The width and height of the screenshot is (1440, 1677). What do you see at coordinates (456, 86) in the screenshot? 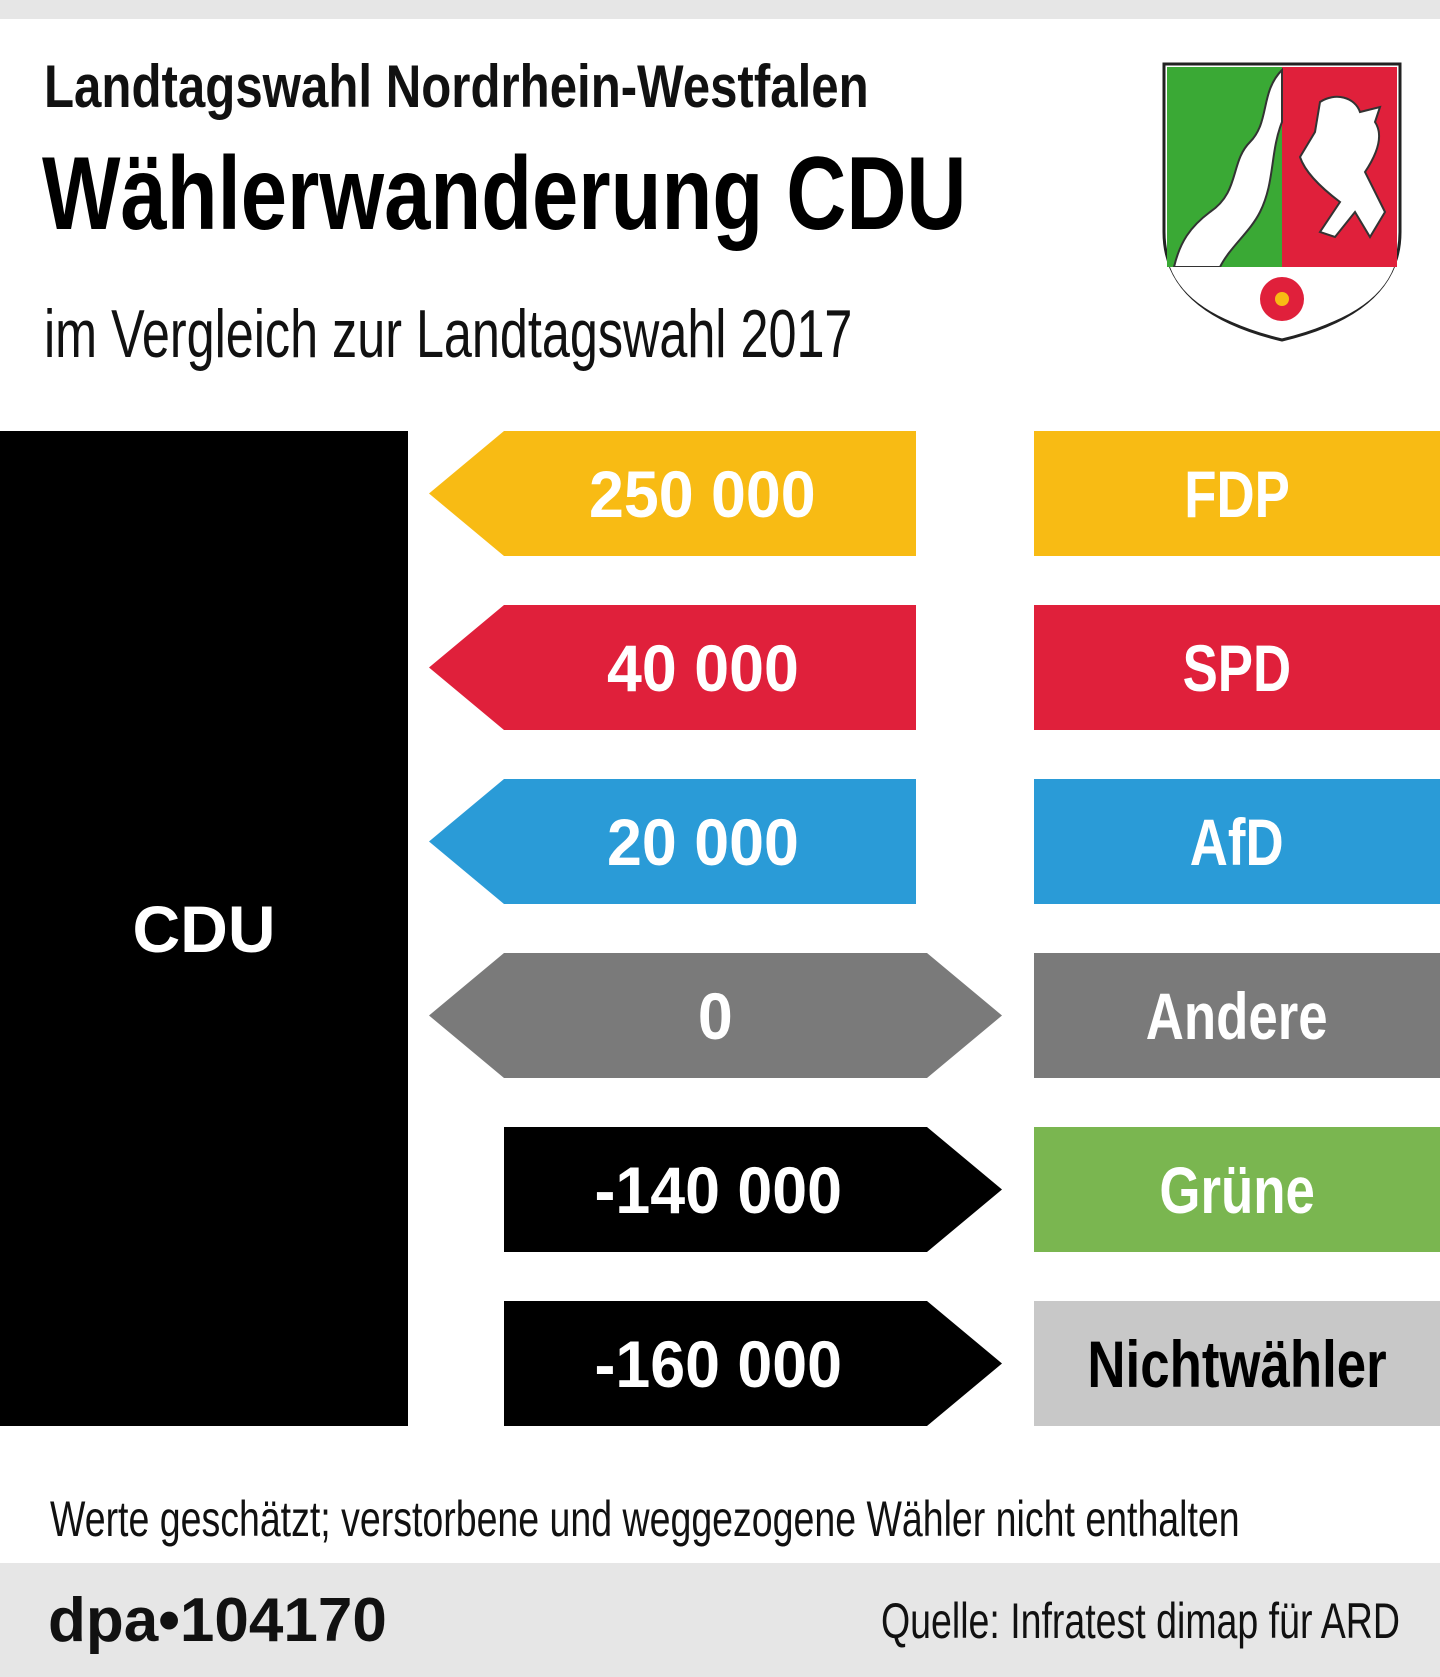
I see `title-text: Landtagswahl Nordrhein-Westfalen` at bounding box center [456, 86].